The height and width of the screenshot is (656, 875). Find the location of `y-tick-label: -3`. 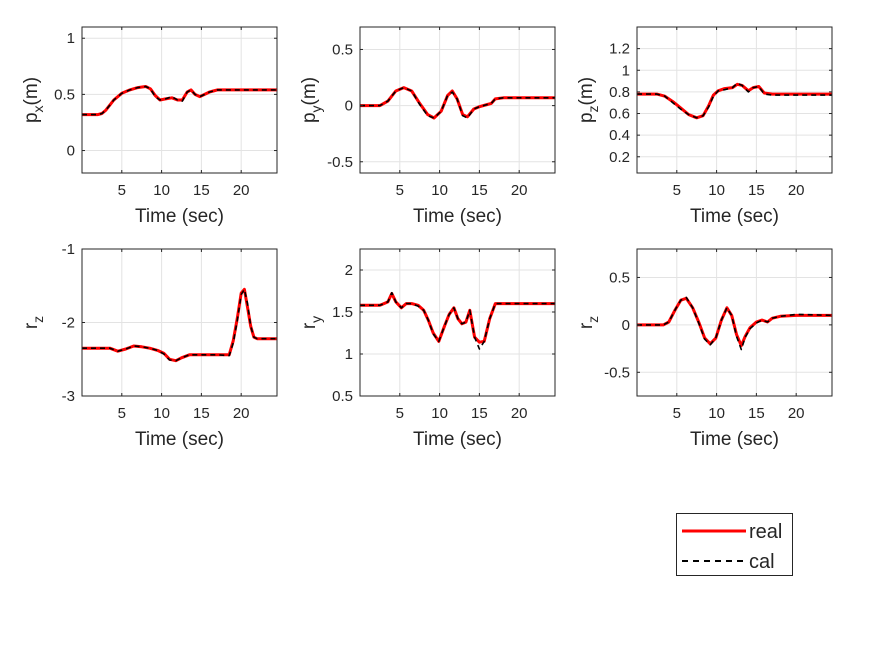

y-tick-label: -3 is located at coordinates (68, 396).